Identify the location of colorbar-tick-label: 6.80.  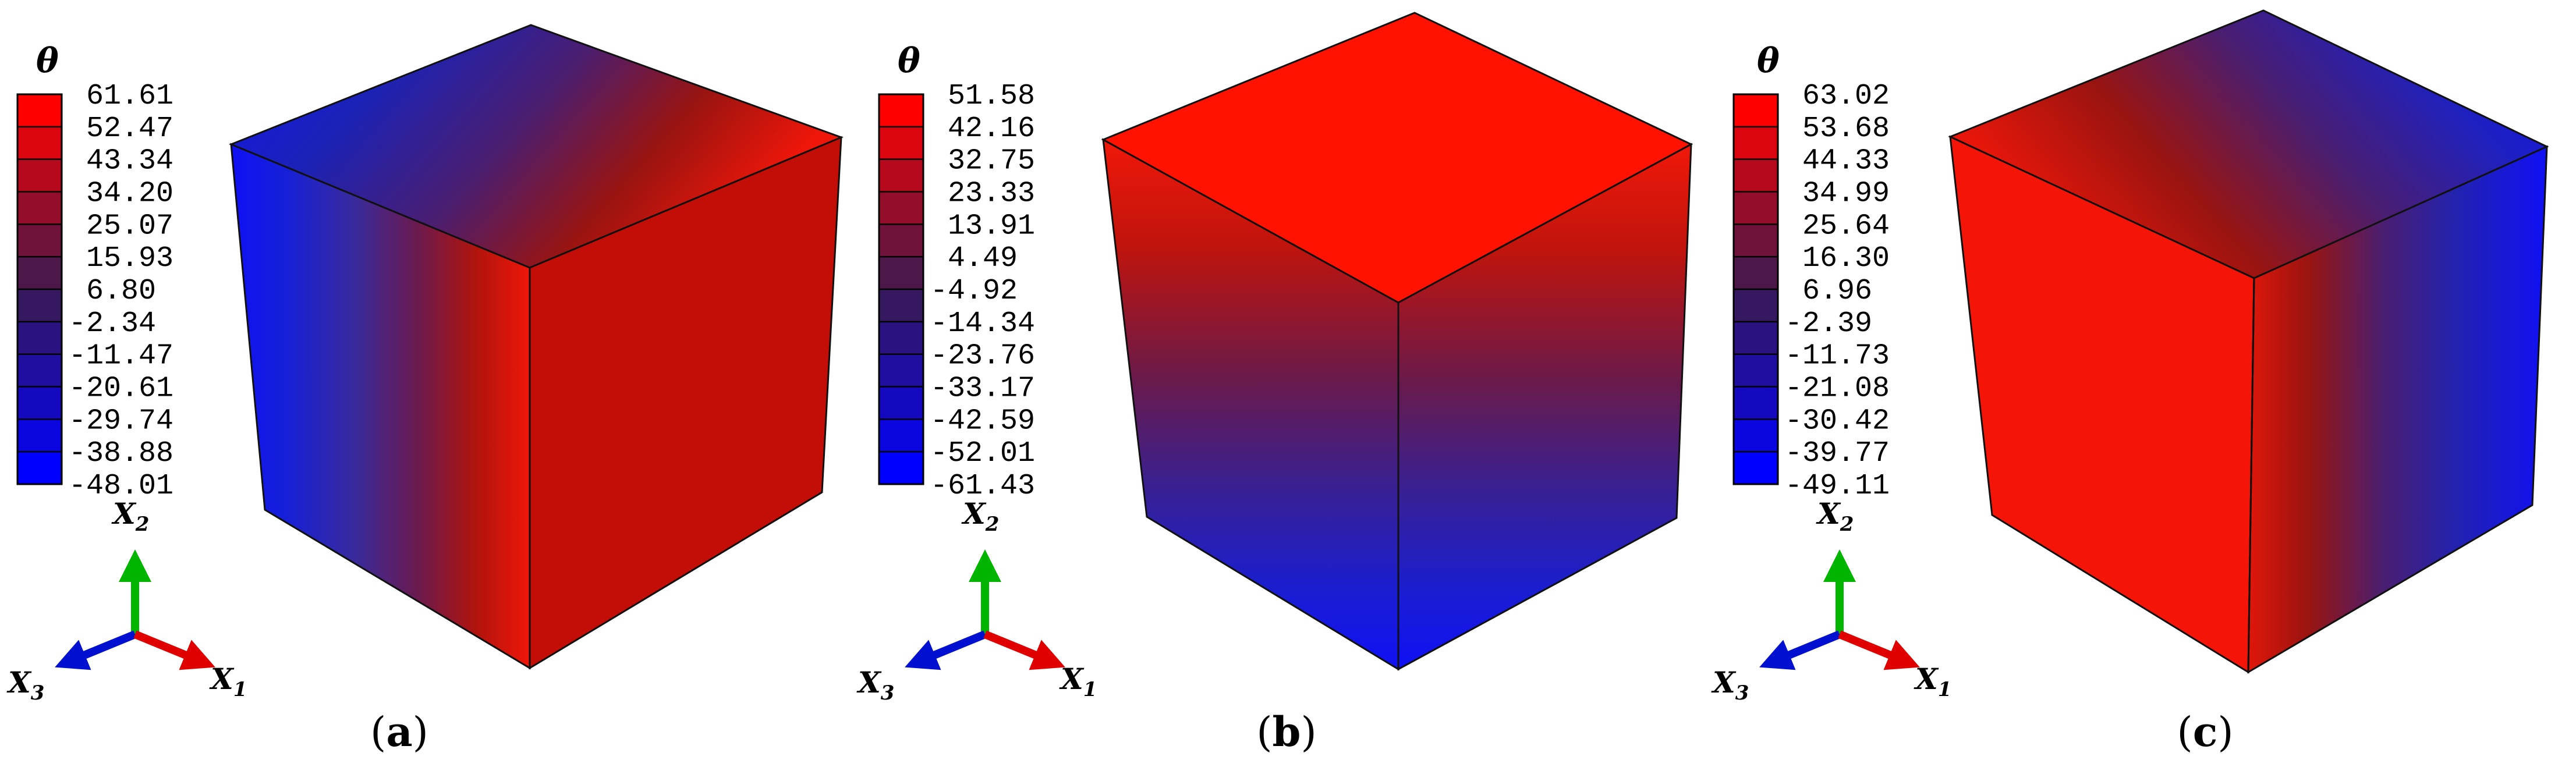
(121, 291).